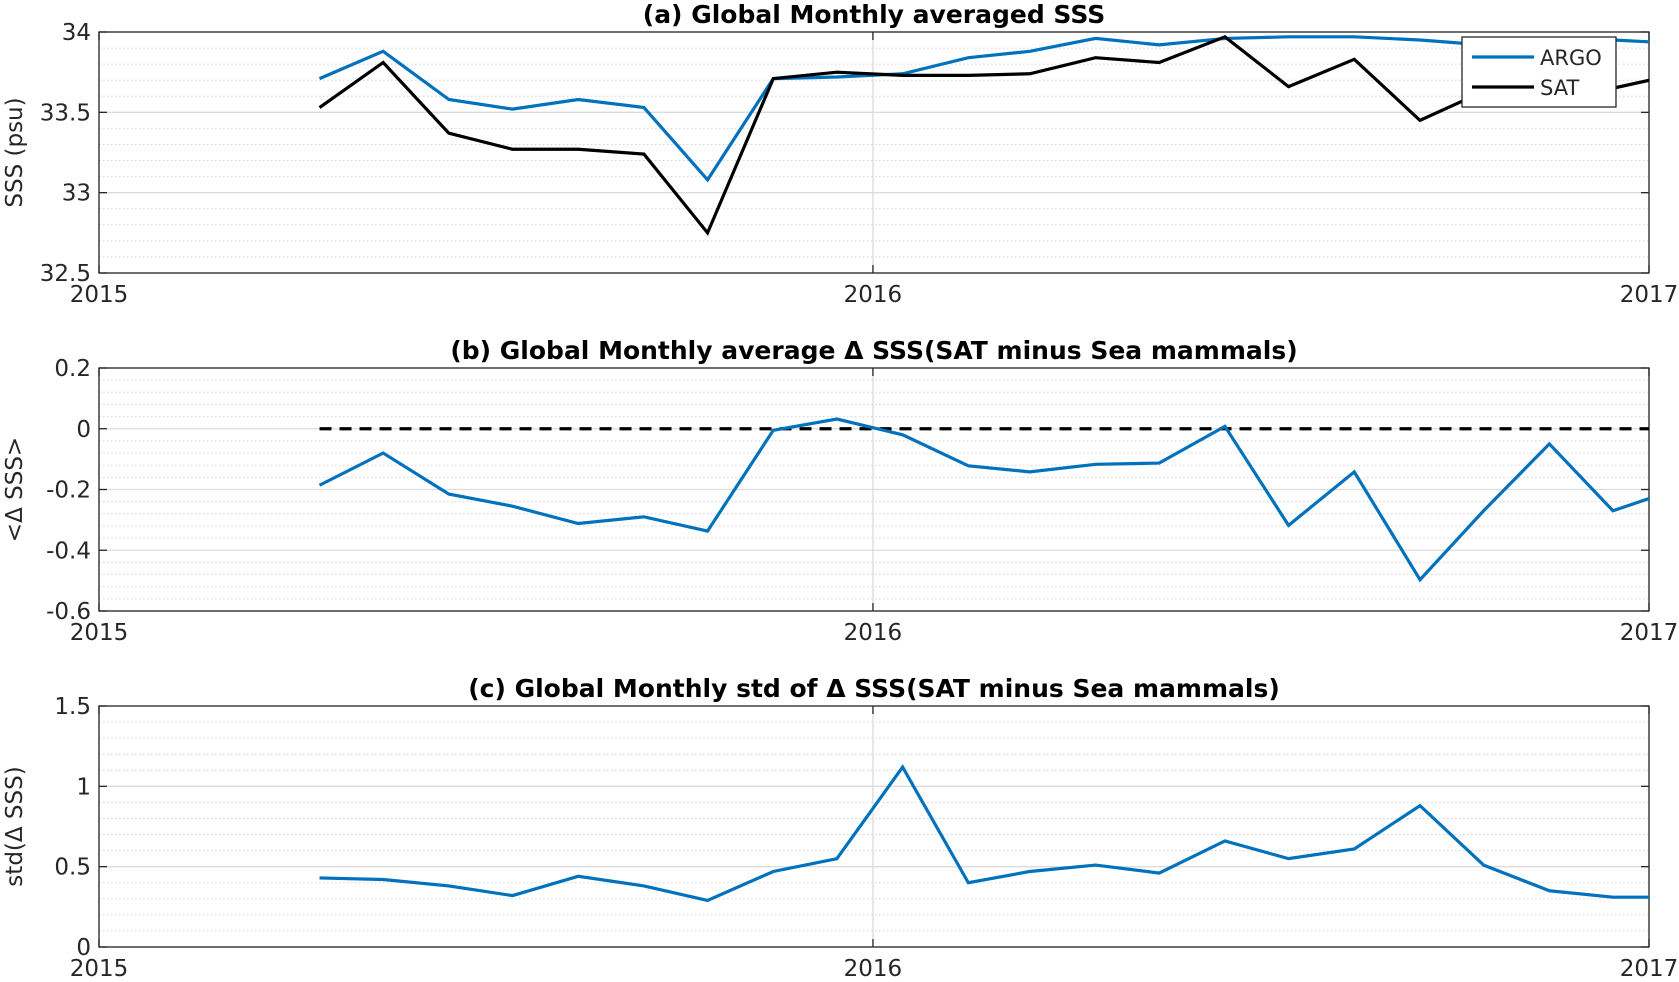 This screenshot has height=982, width=1679. What do you see at coordinates (15, 489) in the screenshot?
I see `y-axis-label: <Δ SSS>` at bounding box center [15, 489].